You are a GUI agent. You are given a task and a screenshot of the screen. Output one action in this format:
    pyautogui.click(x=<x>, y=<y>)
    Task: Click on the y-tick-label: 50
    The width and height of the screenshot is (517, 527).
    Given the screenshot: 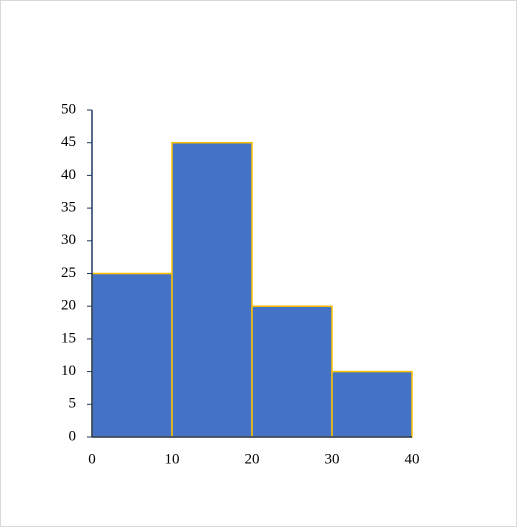 What is the action you would take?
    pyautogui.click(x=68, y=109)
    